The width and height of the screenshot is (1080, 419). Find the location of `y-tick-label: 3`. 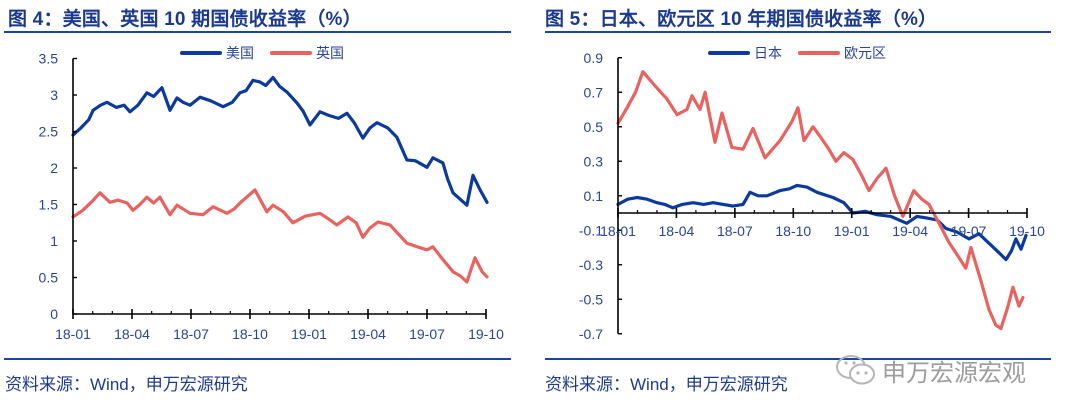

y-tick-label: 3 is located at coordinates (54, 95).